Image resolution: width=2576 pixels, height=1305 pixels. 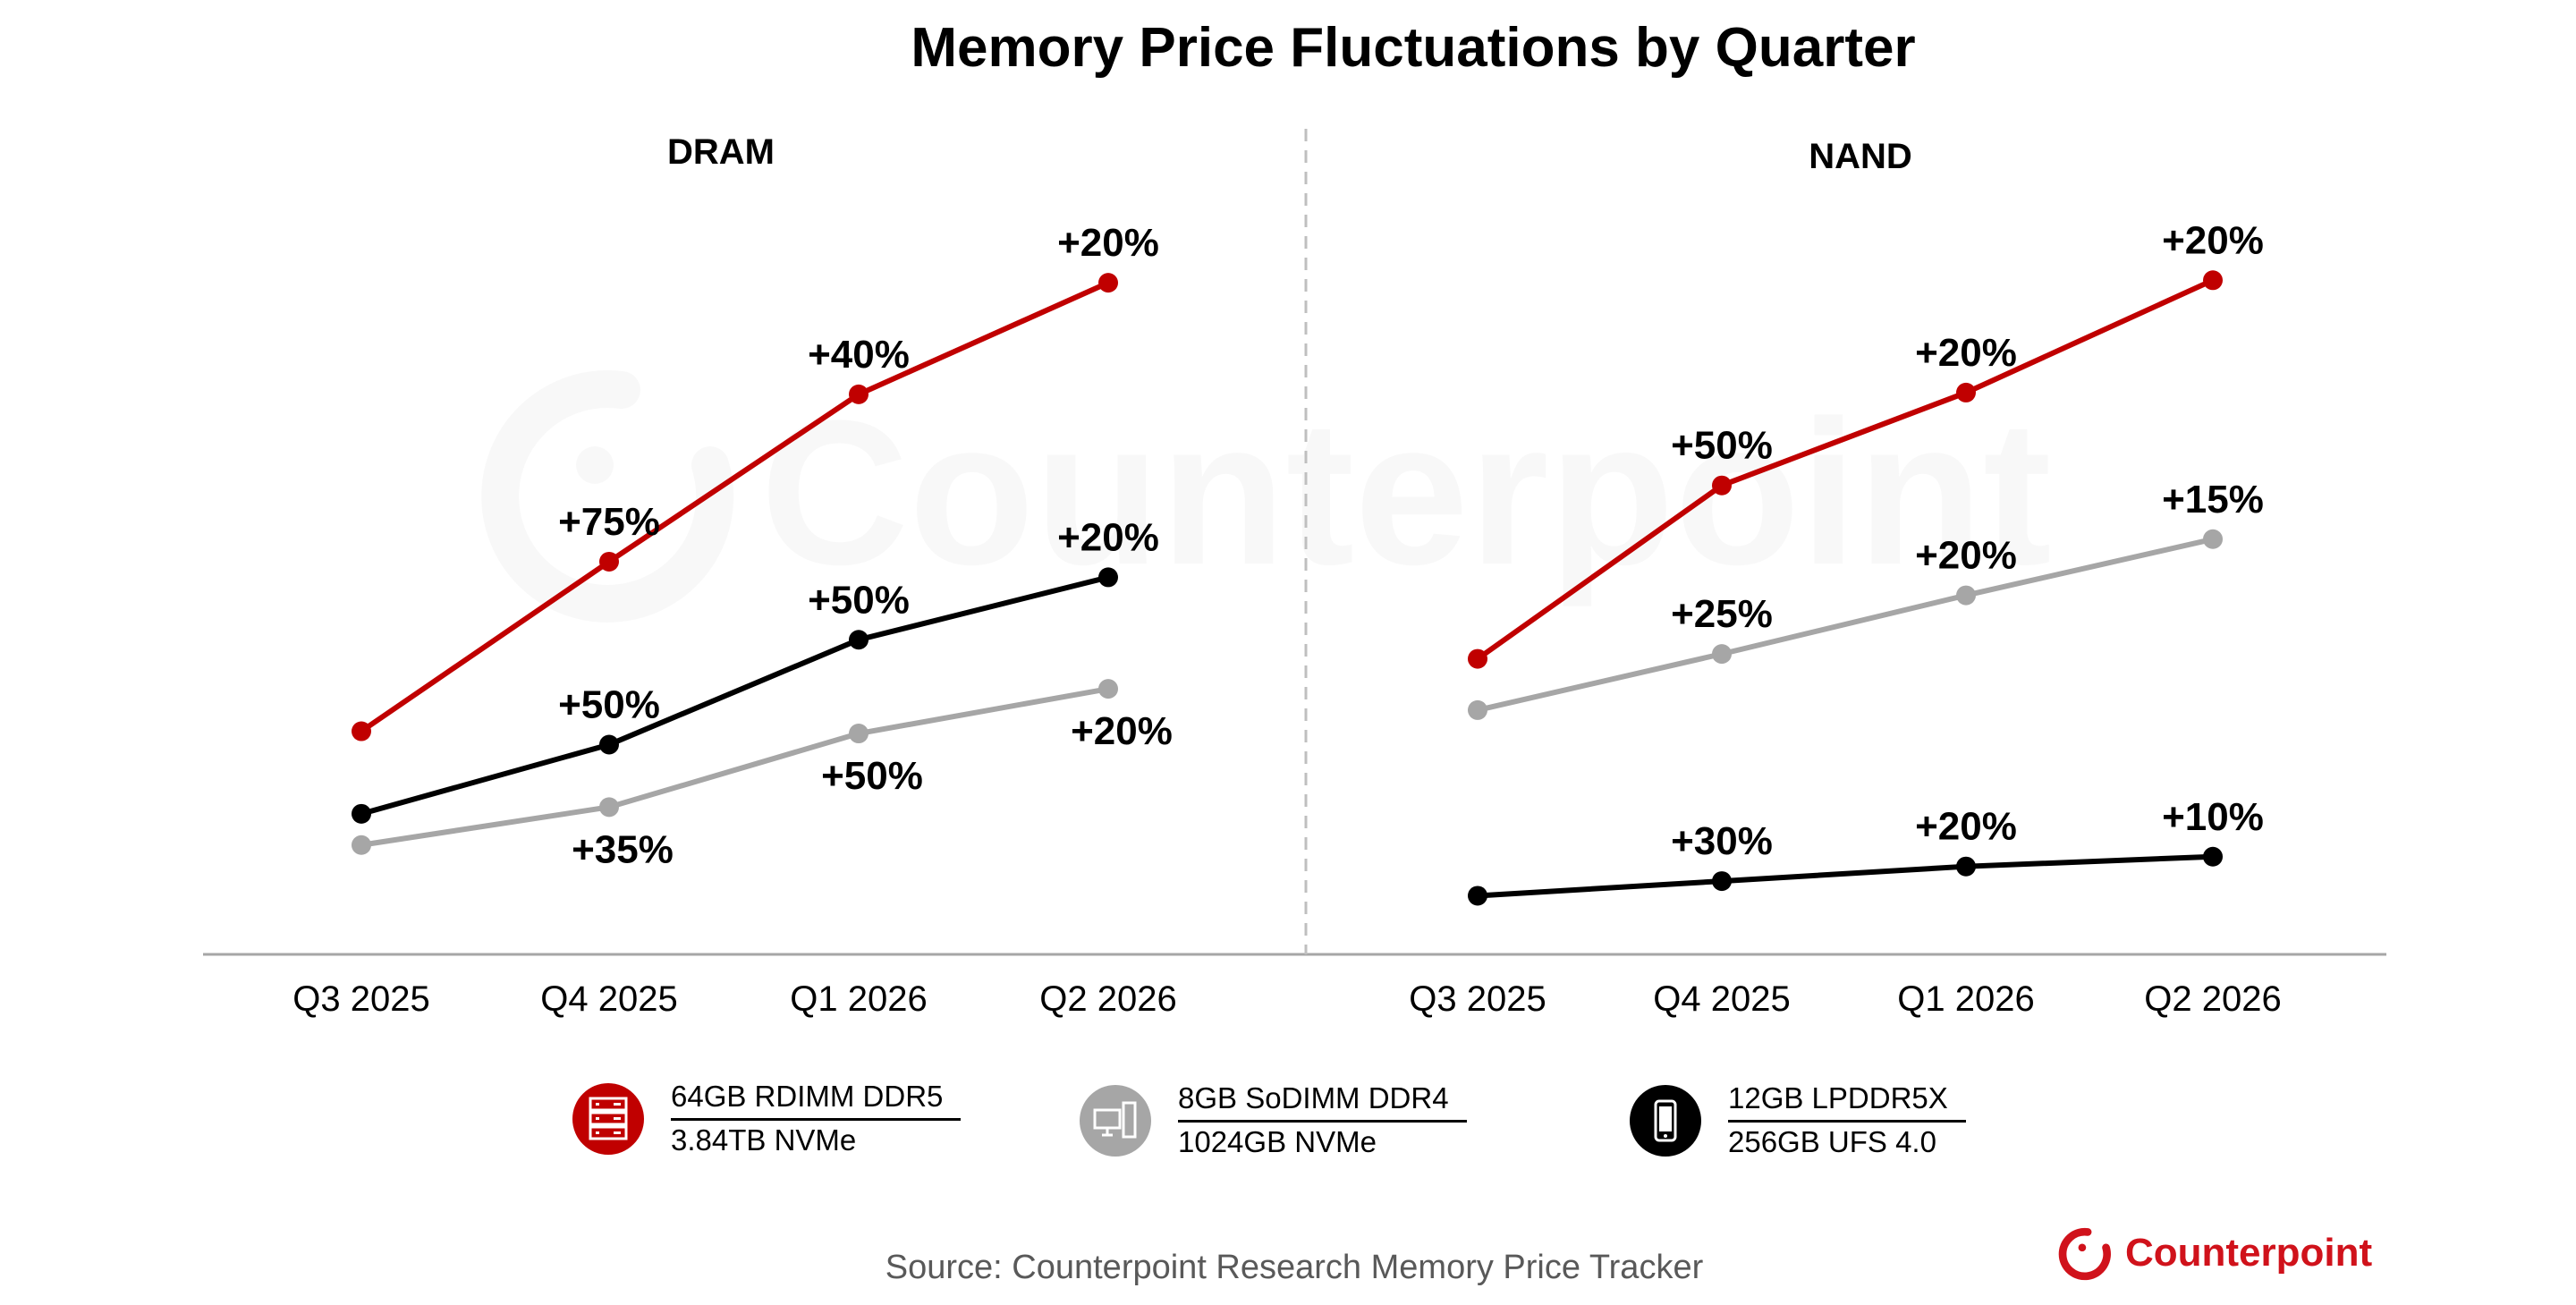 What do you see at coordinates (1277, 1141) in the screenshot?
I see `legend-label-line2: 1024GB NVMe` at bounding box center [1277, 1141].